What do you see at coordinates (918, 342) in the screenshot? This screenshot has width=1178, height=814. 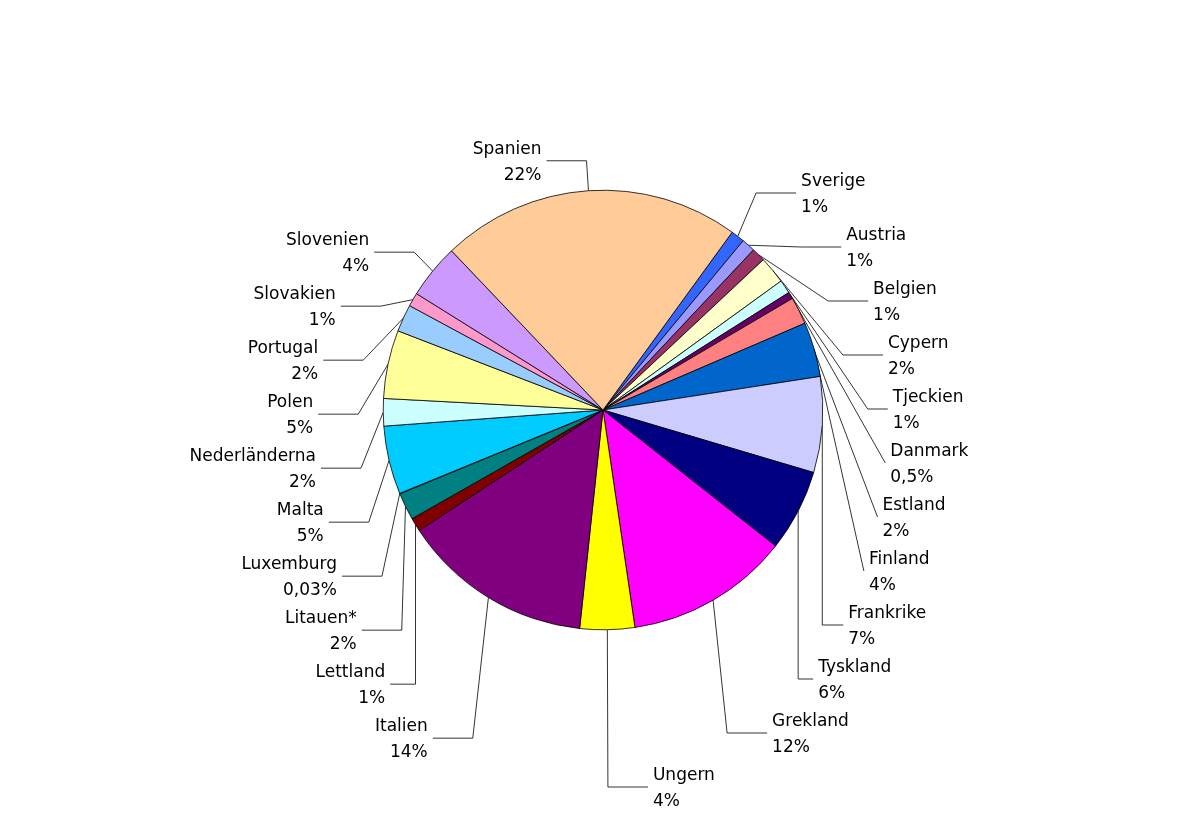 I see `slice-label: Cypern` at bounding box center [918, 342].